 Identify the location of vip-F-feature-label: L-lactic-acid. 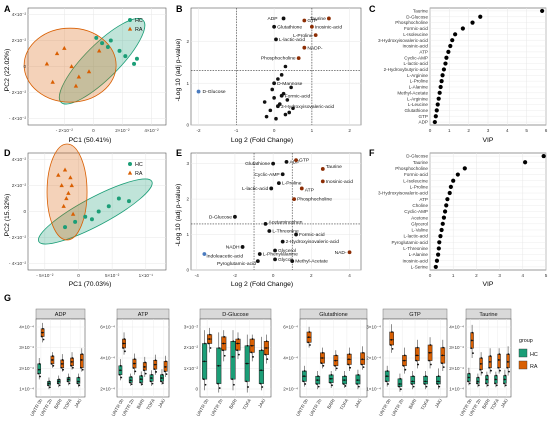
(415, 236).